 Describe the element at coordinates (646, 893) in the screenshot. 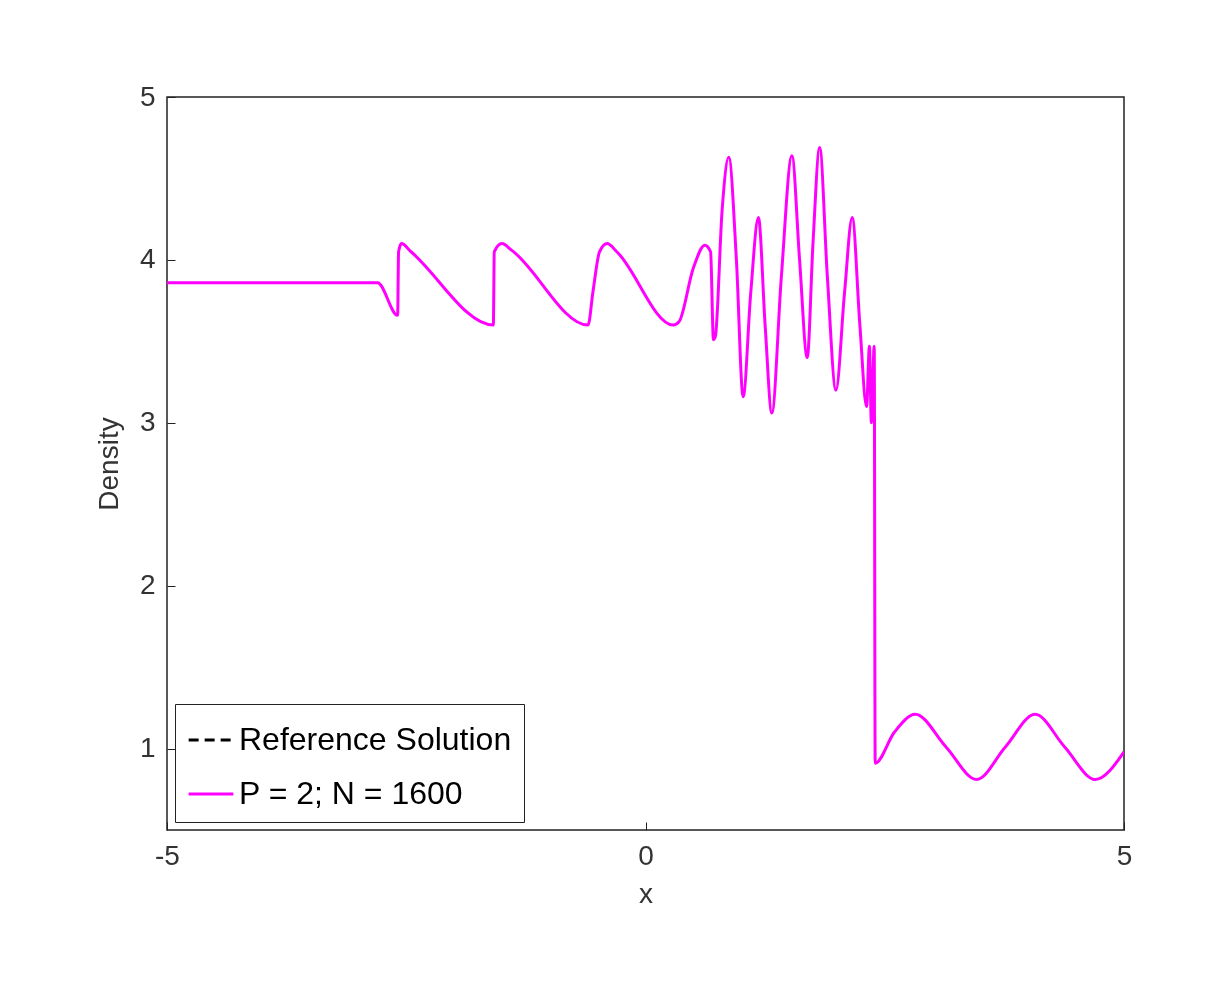

I see `x-axis-title: x` at that location.